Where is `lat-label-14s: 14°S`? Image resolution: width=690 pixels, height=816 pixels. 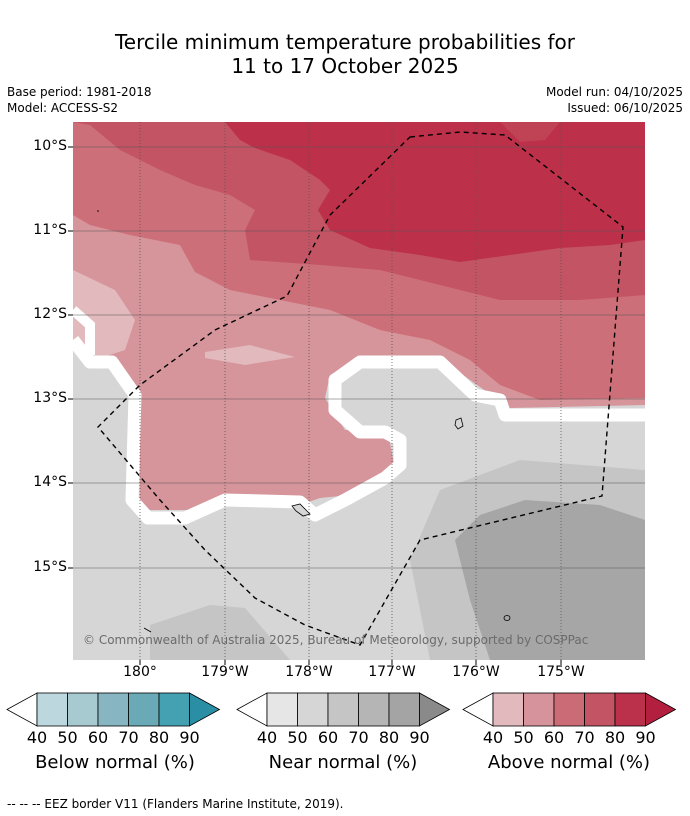 lat-label-14s: 14°S is located at coordinates (50, 482).